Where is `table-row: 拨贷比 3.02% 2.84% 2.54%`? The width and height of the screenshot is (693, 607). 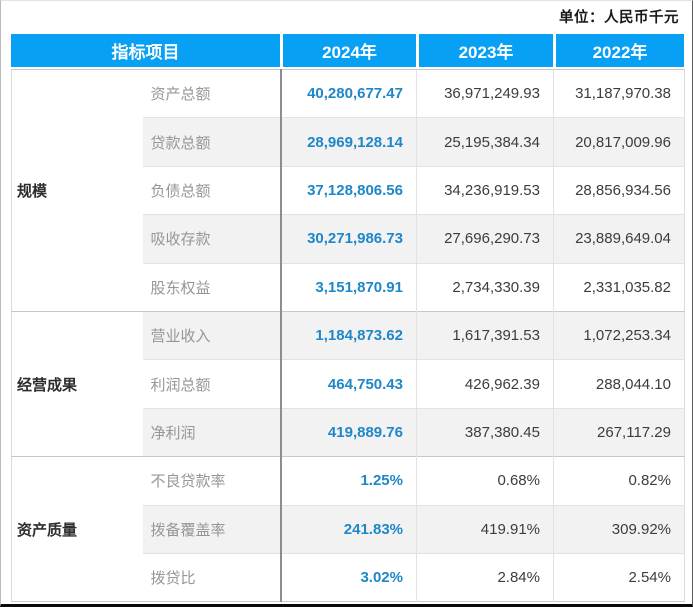 table-row: 拨贷比 3.02% 2.84% 2.54% is located at coordinates (348, 577).